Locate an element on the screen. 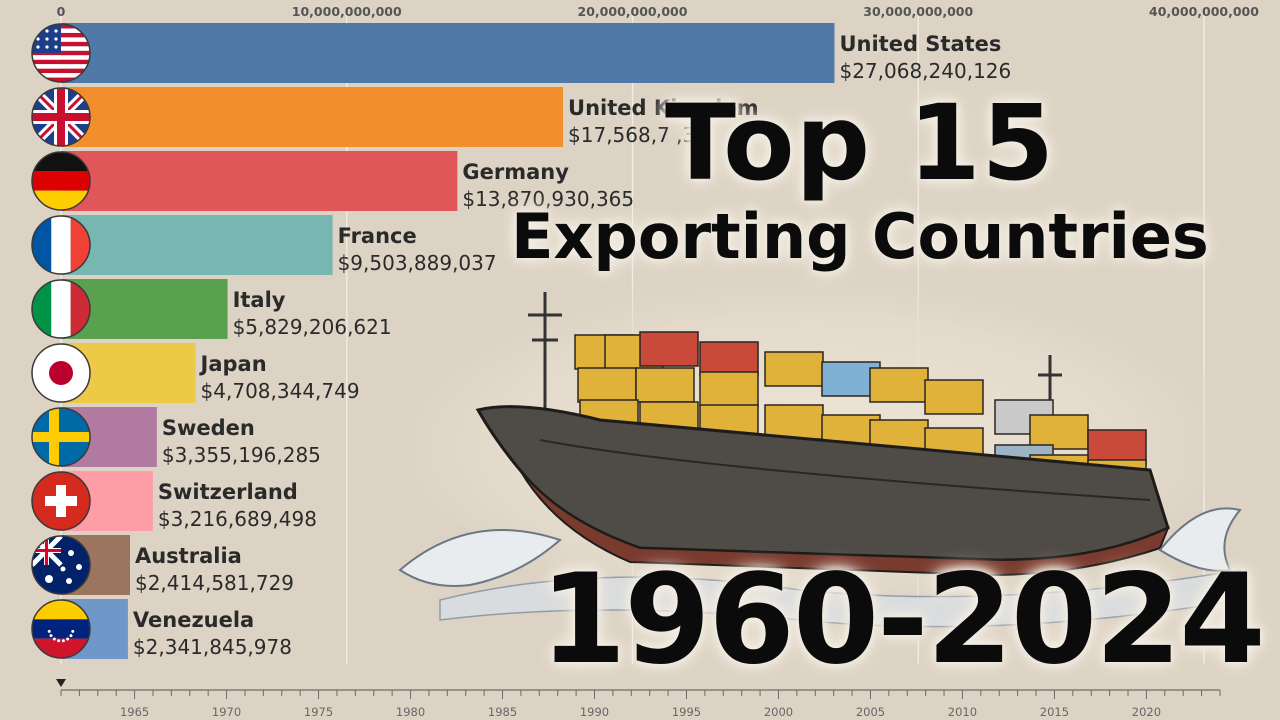 The image size is (1280, 720). x-tick-label: 10,000,000,000 is located at coordinates (347, 11).